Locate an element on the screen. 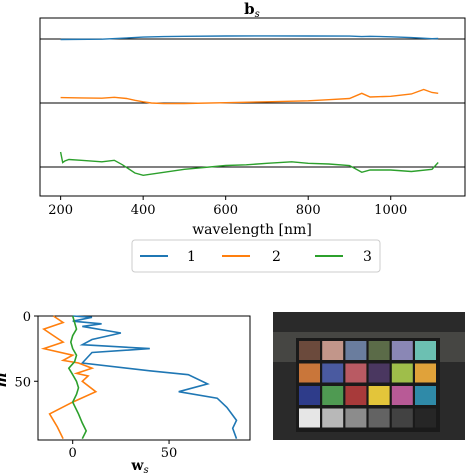  spectra-legend: 1 2 3 is located at coordinates (256, 256).